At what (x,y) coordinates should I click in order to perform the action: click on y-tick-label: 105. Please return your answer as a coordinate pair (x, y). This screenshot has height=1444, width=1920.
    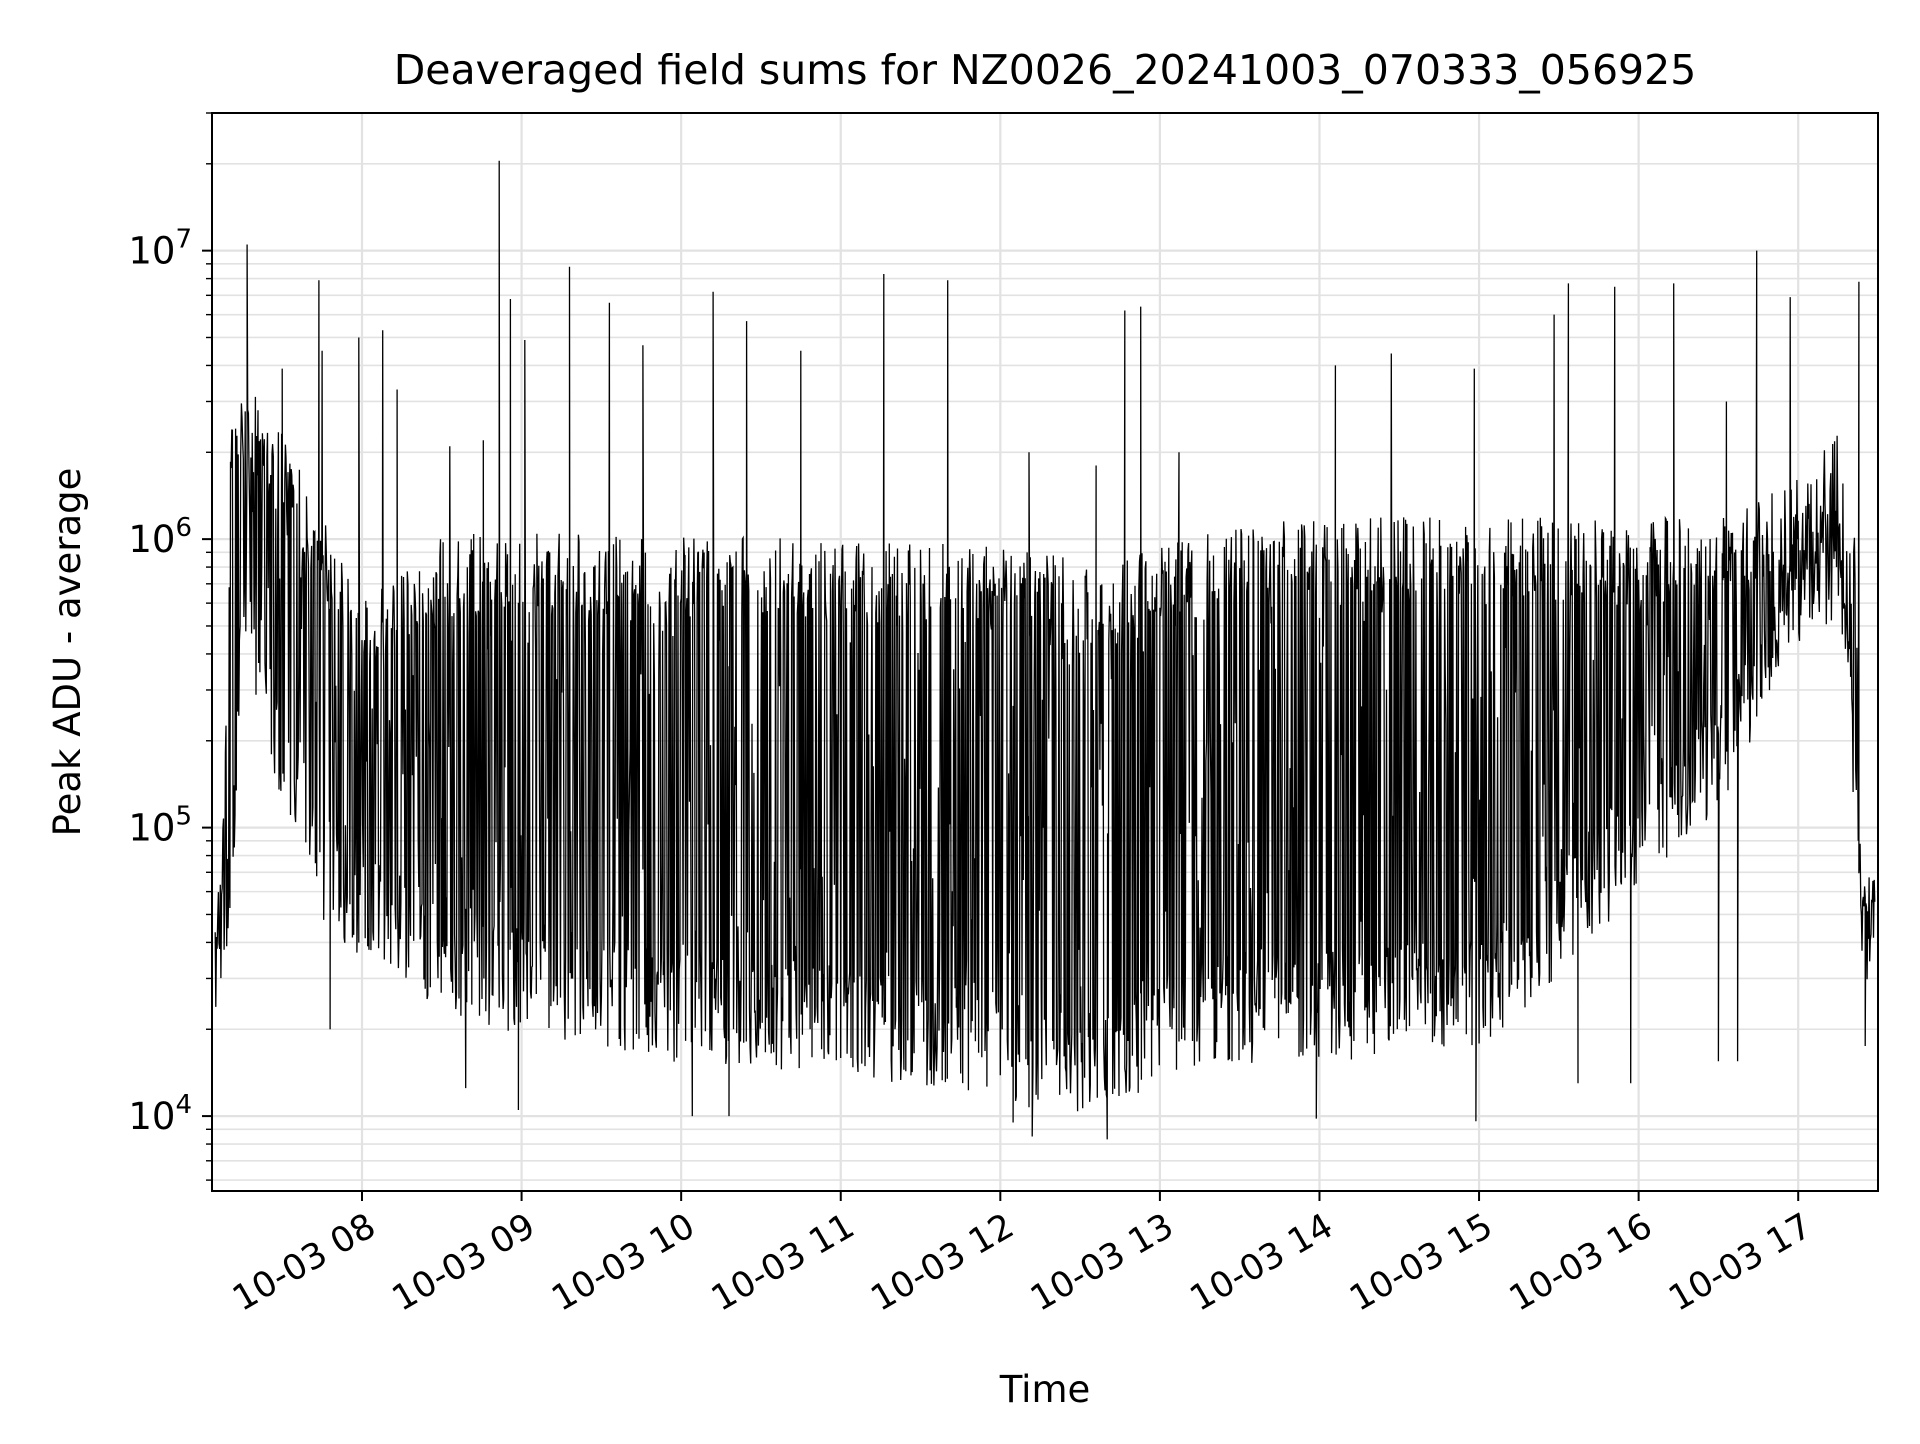
    Looking at the image, I should click on (160, 826).